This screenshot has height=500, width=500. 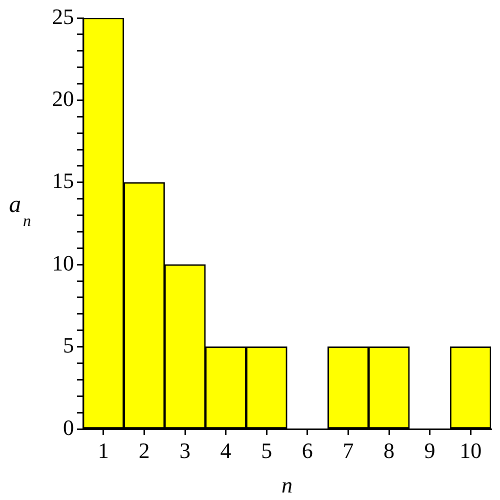 What do you see at coordinates (63, 16) in the screenshot?
I see `y-tick-label: 25` at bounding box center [63, 16].